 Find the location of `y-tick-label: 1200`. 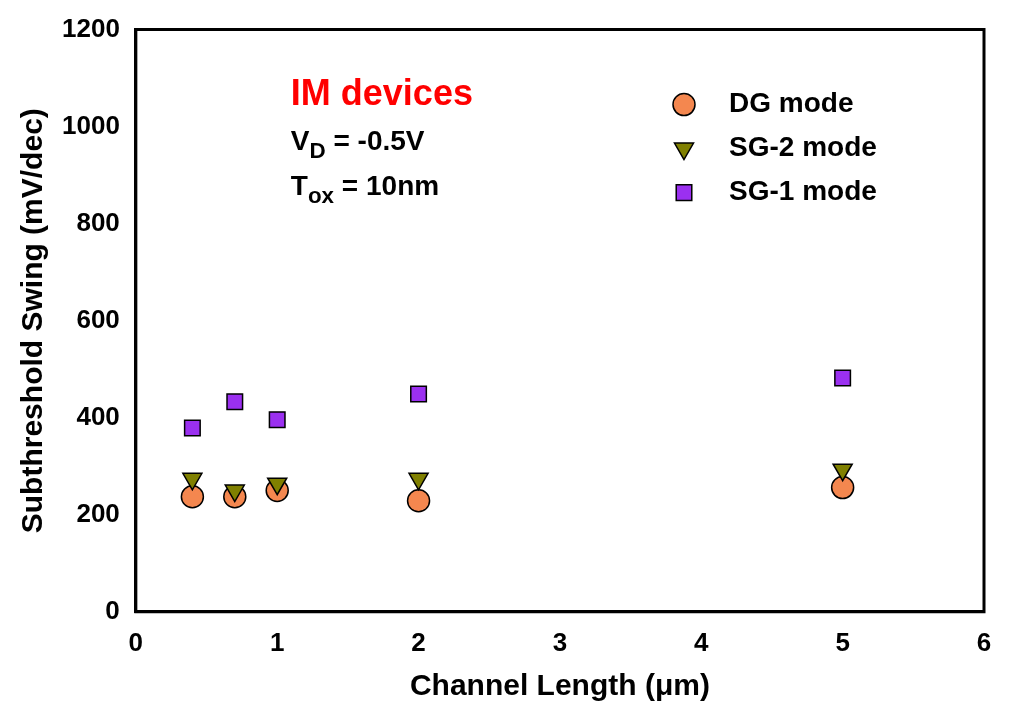

y-tick-label: 1200 is located at coordinates (91, 27).